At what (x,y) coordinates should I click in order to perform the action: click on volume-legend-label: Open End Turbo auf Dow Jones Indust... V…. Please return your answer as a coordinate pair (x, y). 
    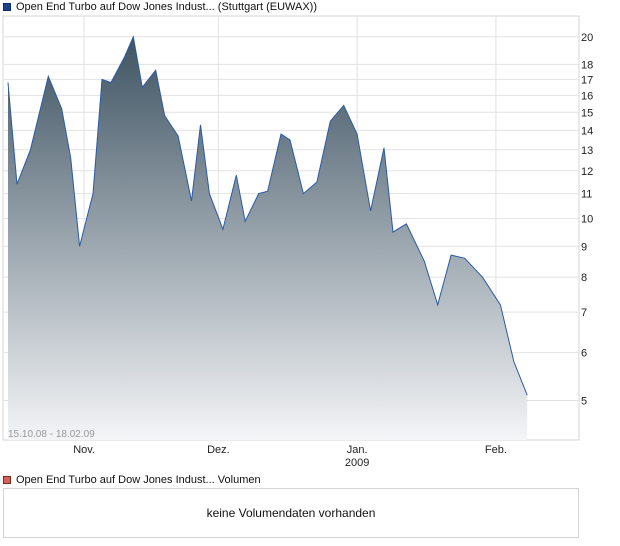
    Looking at the image, I should click on (138, 480).